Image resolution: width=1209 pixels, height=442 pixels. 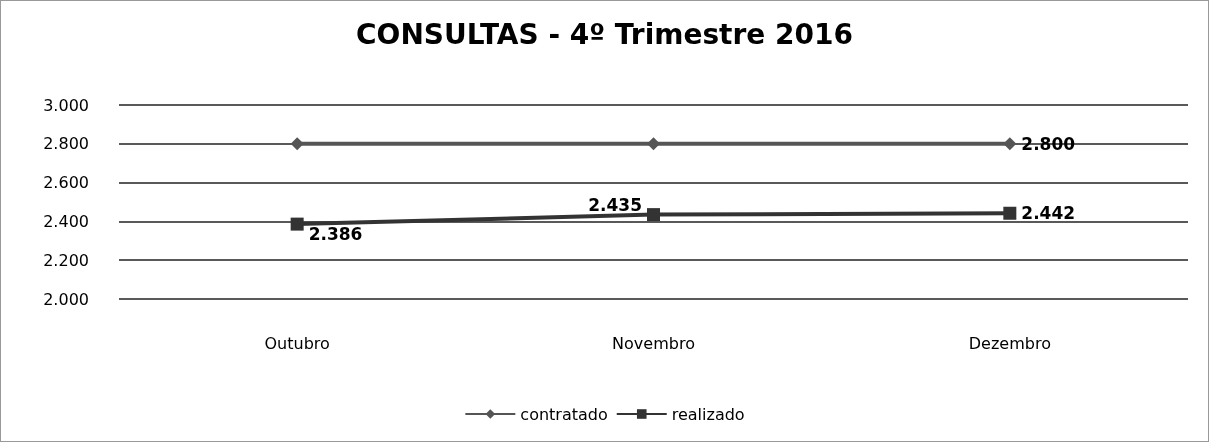 What do you see at coordinates (1009, 343) in the screenshot?
I see `x-tick-label: Dezembro` at bounding box center [1009, 343].